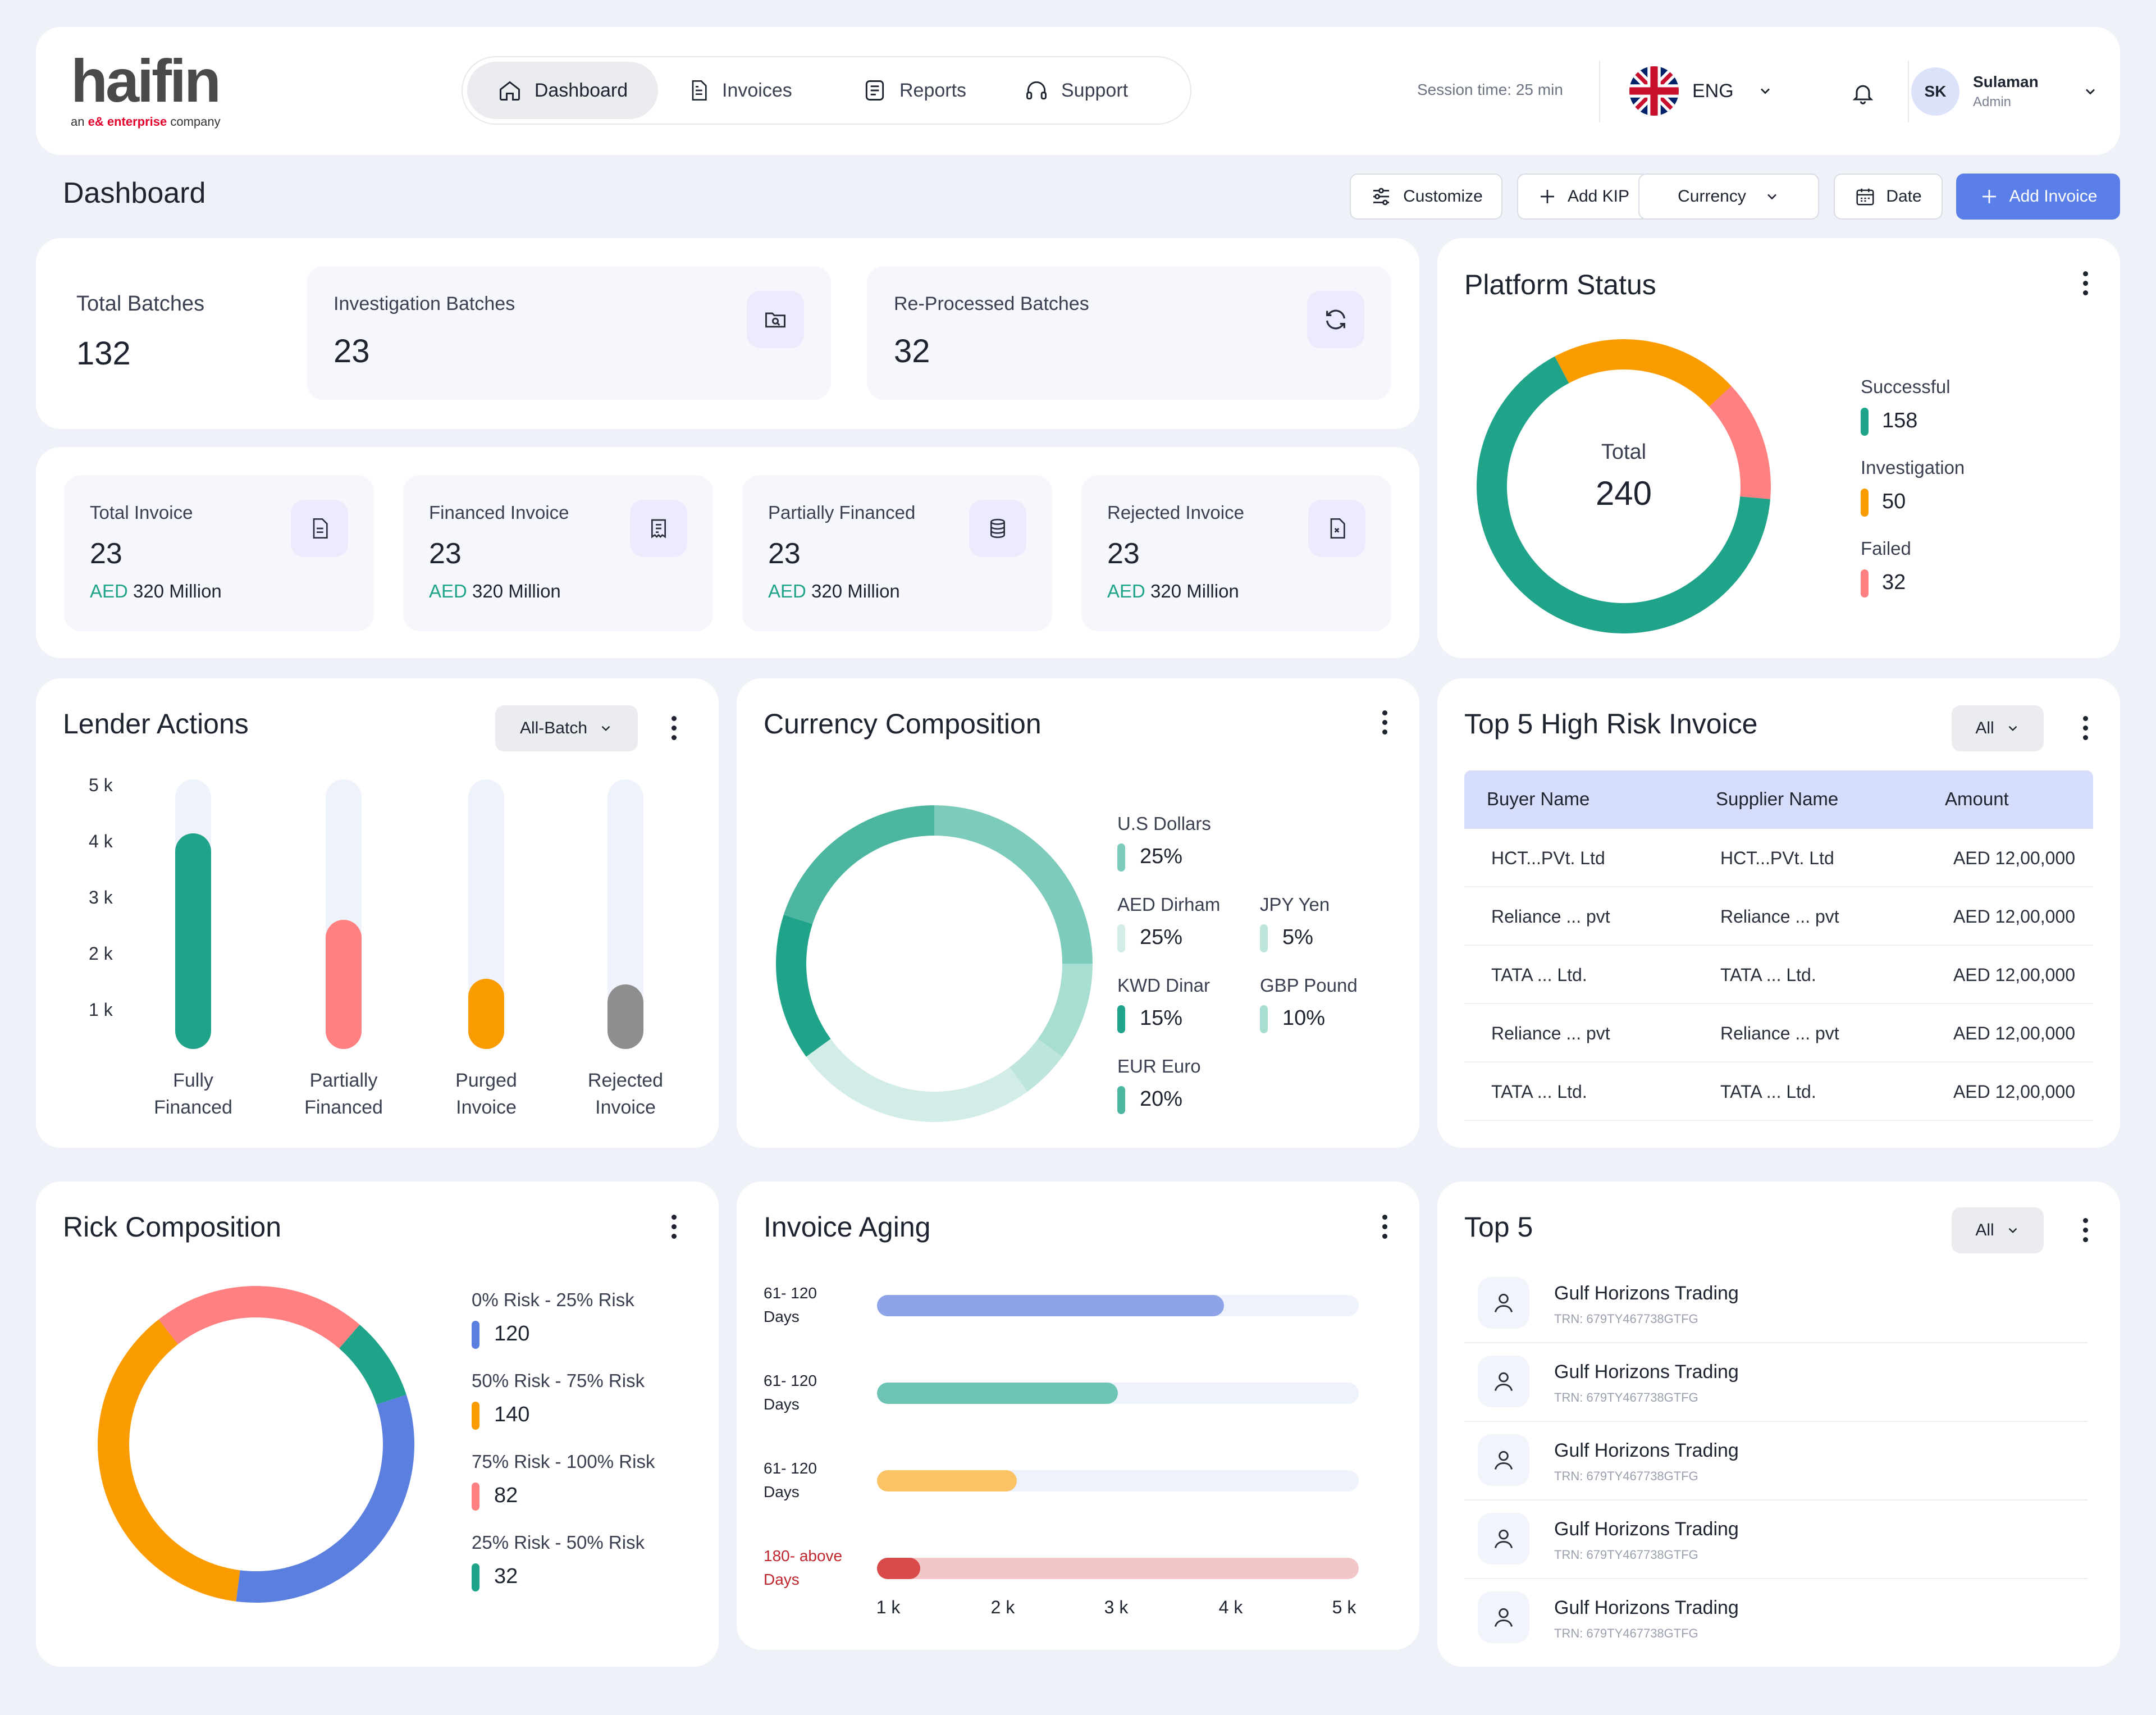  Describe the element at coordinates (790, 1392) in the screenshot. I see `aging-row-label: 61- 120 Days` at that location.